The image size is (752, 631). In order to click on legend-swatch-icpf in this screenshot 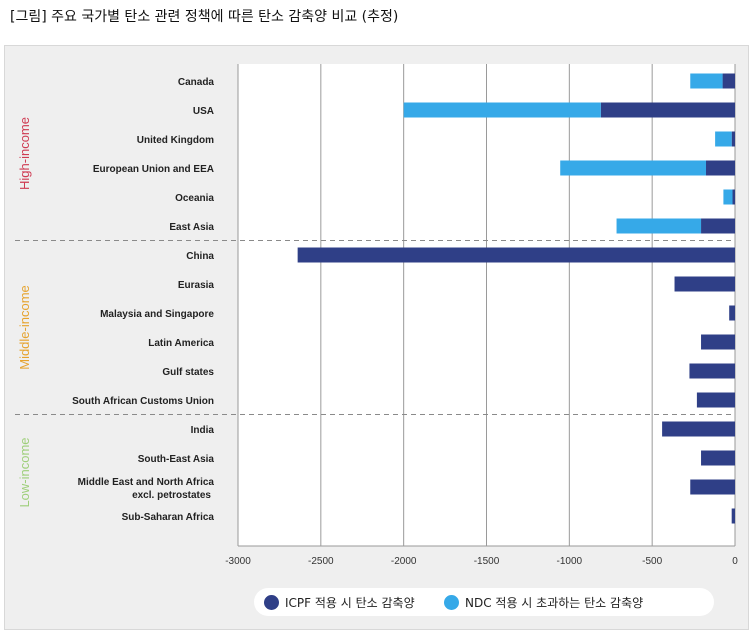, I will do `click(271, 602)`.